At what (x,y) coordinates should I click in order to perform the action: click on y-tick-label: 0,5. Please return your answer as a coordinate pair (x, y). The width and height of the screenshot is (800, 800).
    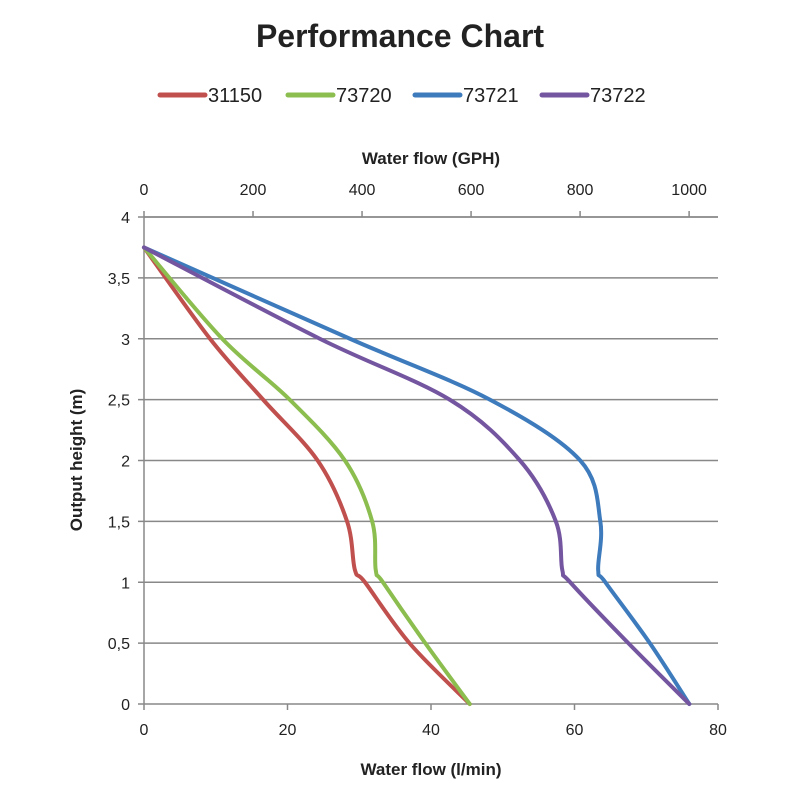
    Looking at the image, I should click on (119, 644).